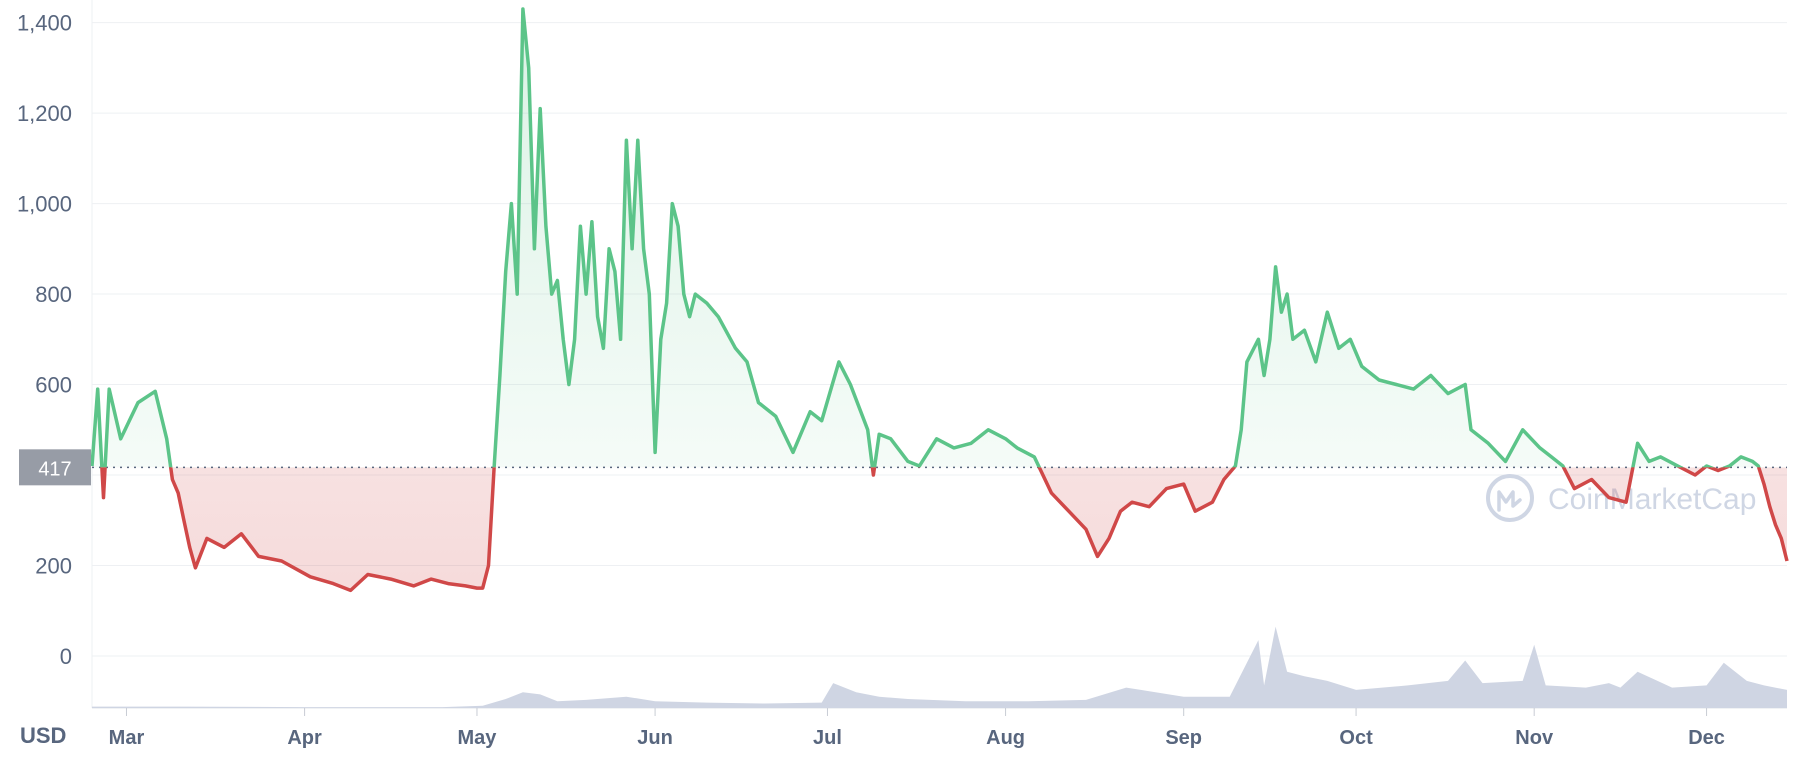  What do you see at coordinates (53, 294) in the screenshot?
I see `y-tick-label: 800` at bounding box center [53, 294].